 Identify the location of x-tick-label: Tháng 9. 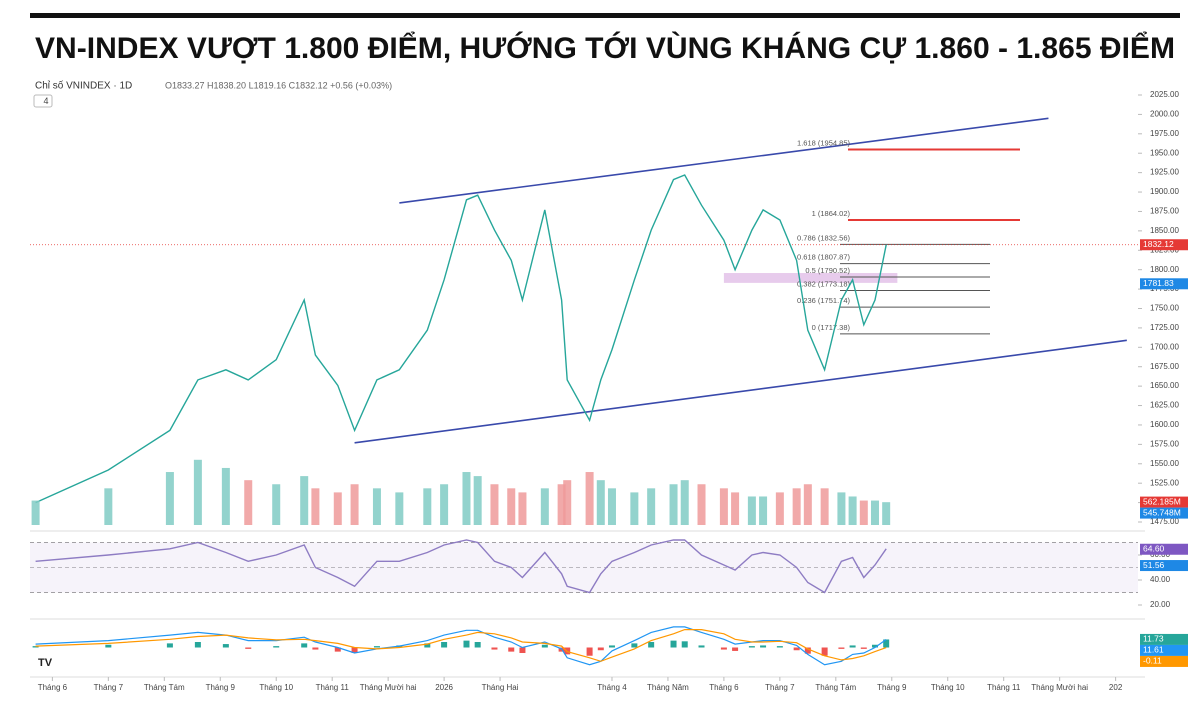
(892, 687).